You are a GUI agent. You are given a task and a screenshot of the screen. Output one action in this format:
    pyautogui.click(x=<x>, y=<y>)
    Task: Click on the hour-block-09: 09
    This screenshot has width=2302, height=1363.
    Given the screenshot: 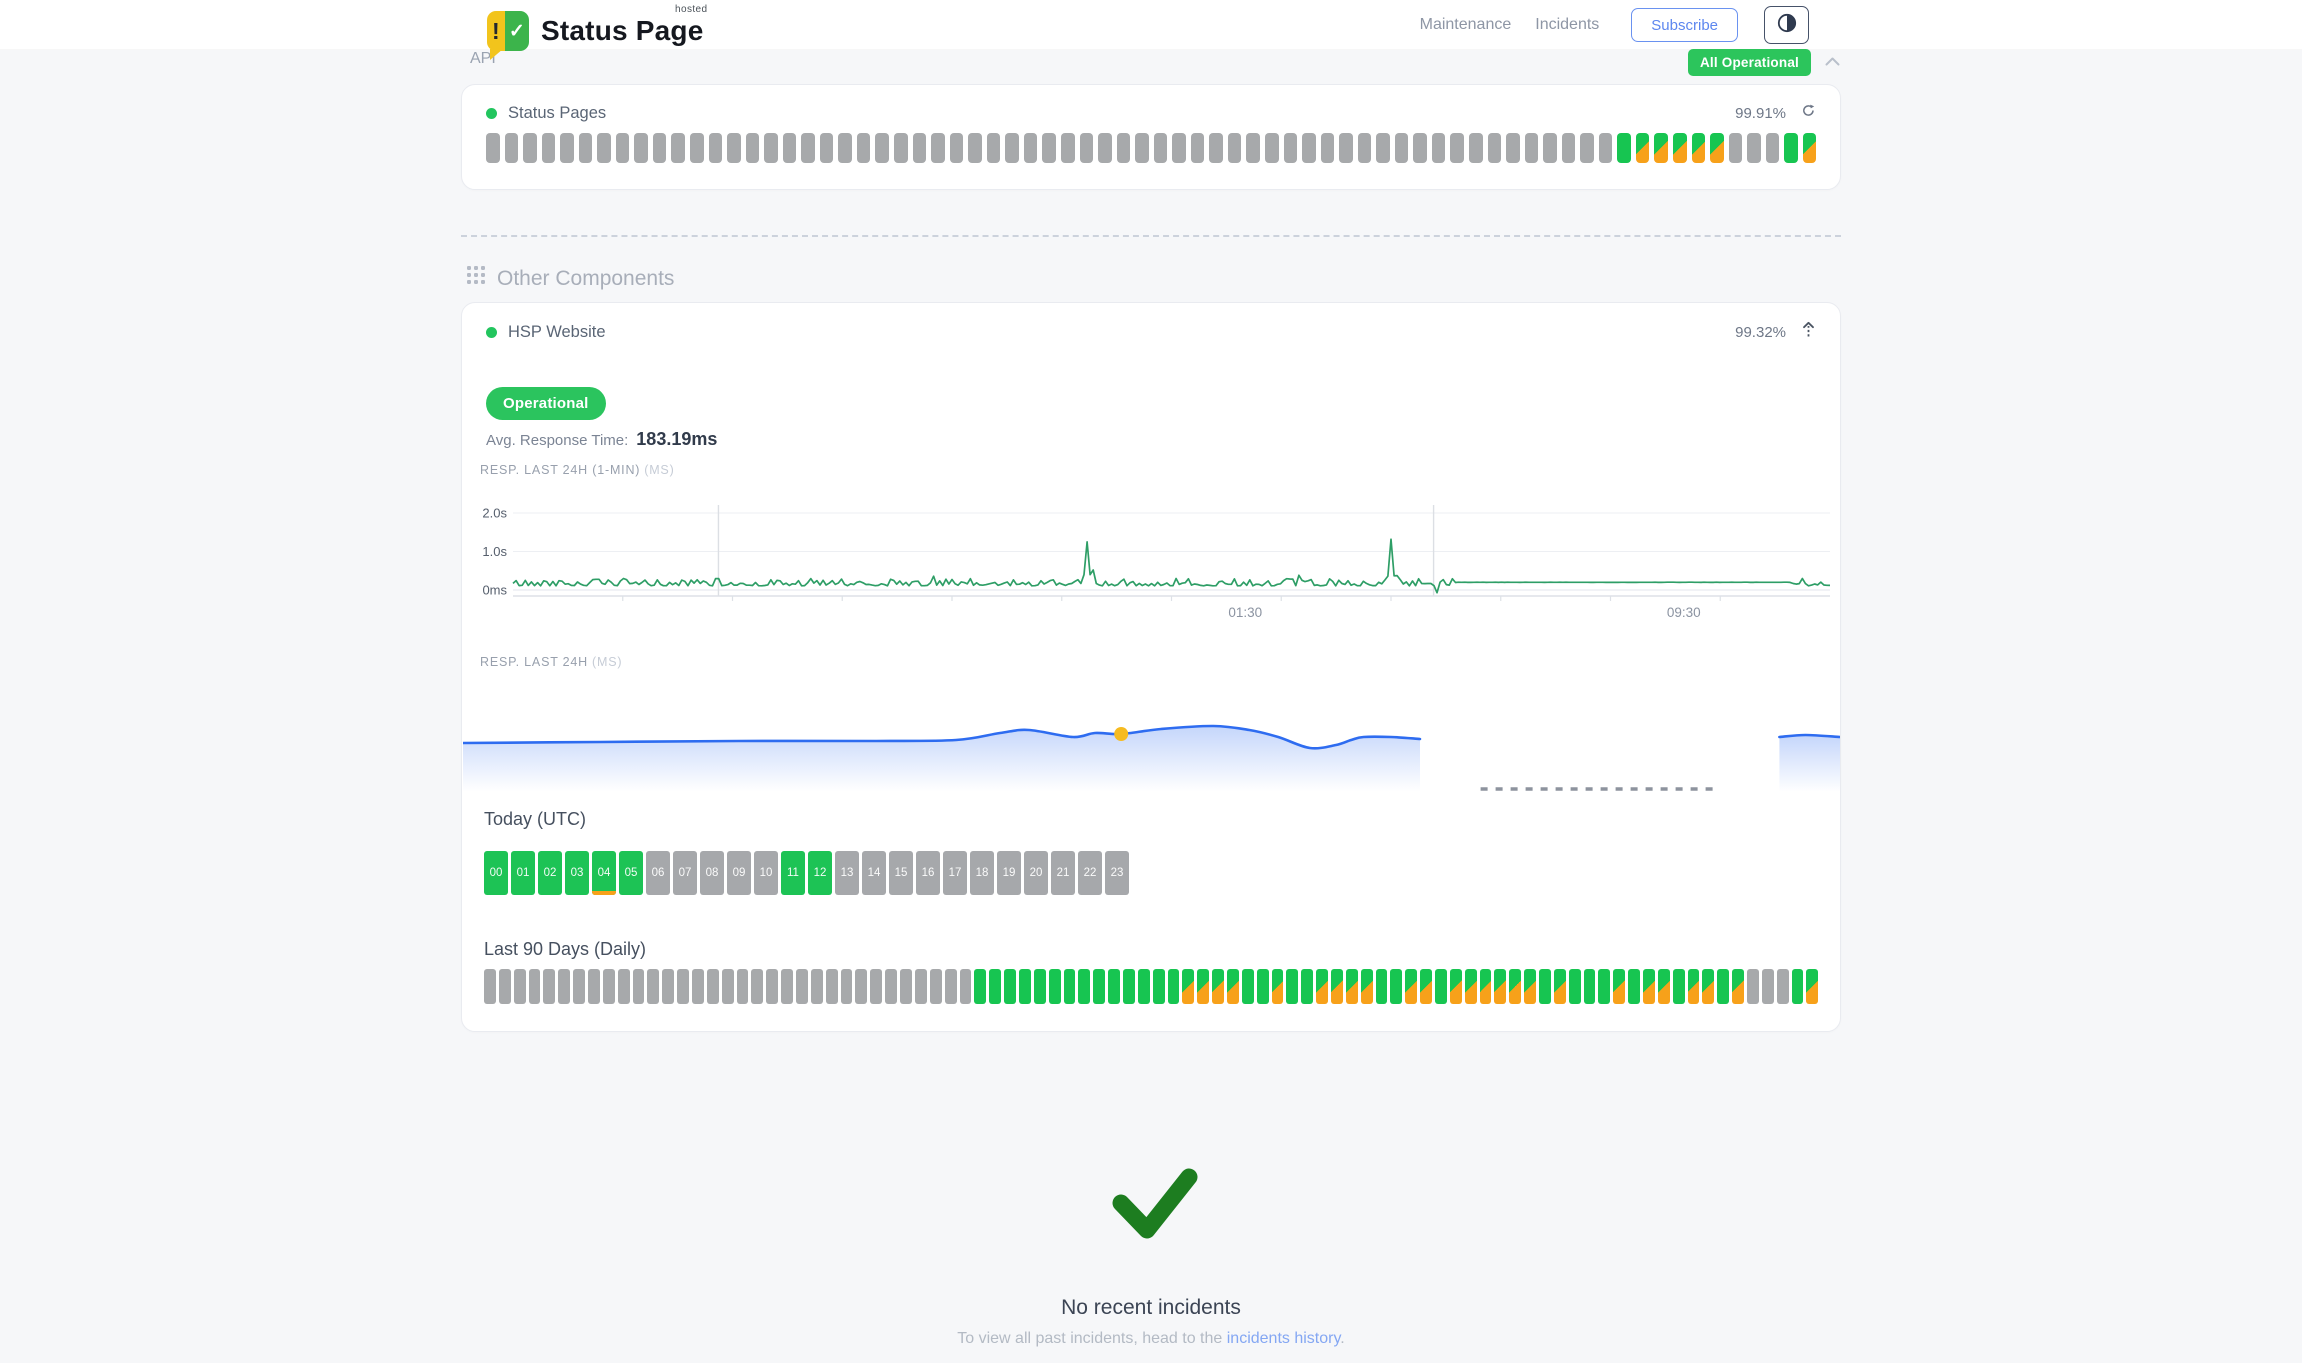 What is the action you would take?
    pyautogui.click(x=739, y=873)
    